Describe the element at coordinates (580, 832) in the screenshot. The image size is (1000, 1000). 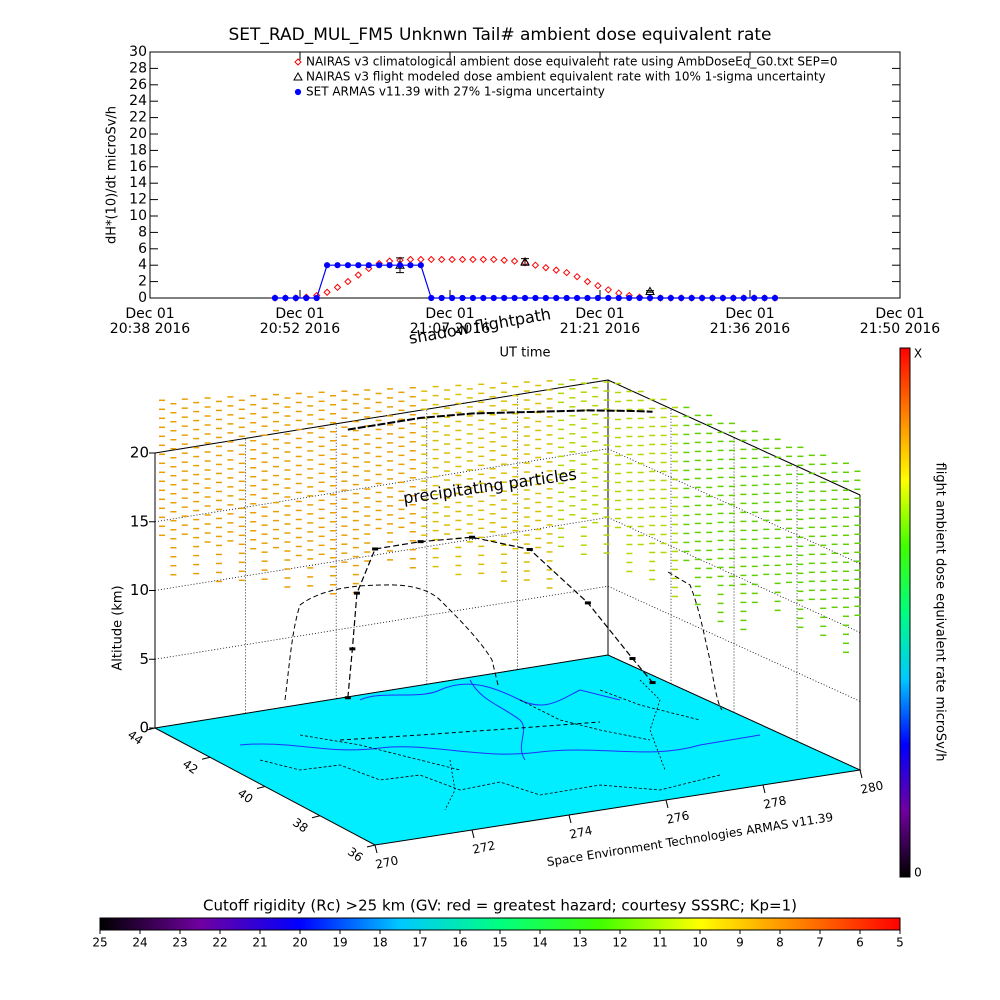
I see `lon-tick-label: 274` at that location.